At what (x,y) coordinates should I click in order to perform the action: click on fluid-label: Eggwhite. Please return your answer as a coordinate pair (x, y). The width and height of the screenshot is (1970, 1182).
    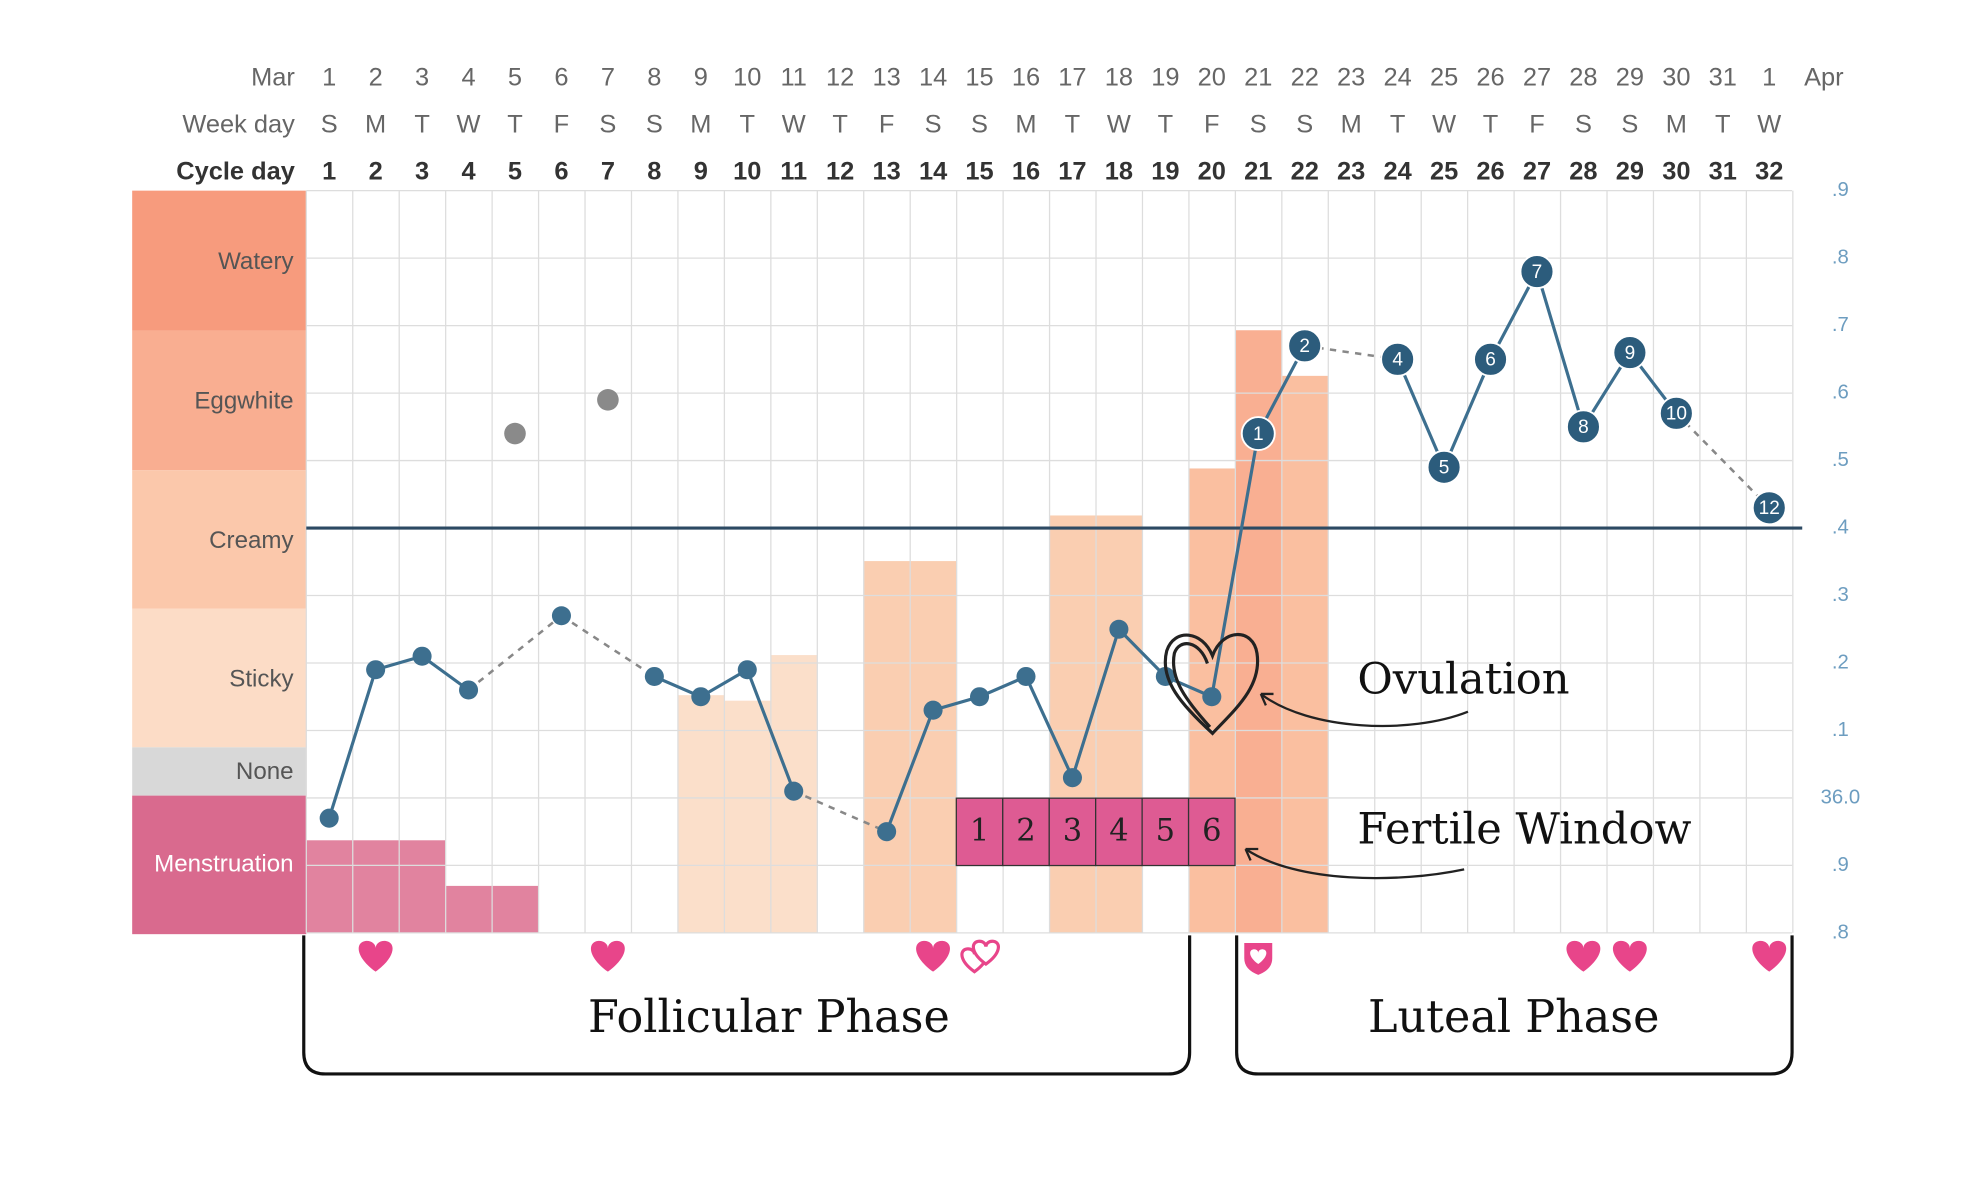
    Looking at the image, I should click on (243, 400).